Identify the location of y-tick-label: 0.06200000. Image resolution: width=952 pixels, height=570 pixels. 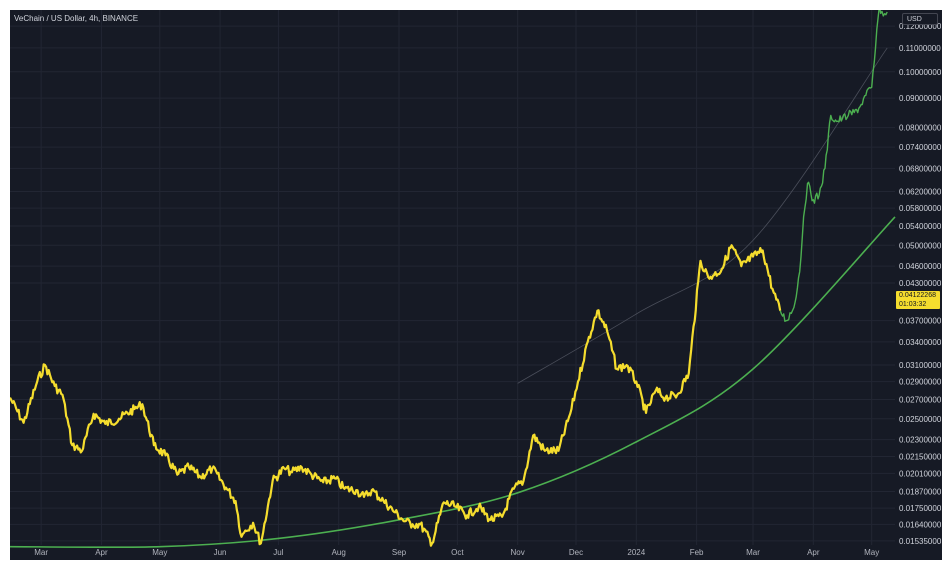
(920, 191).